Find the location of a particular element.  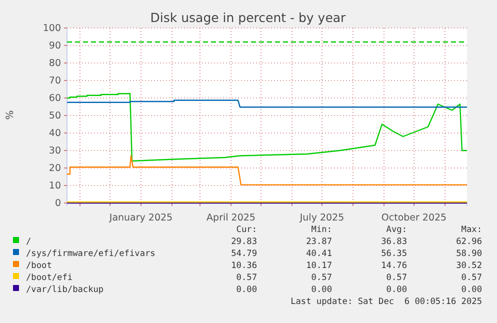

text: 30.52 is located at coordinates (469, 266).